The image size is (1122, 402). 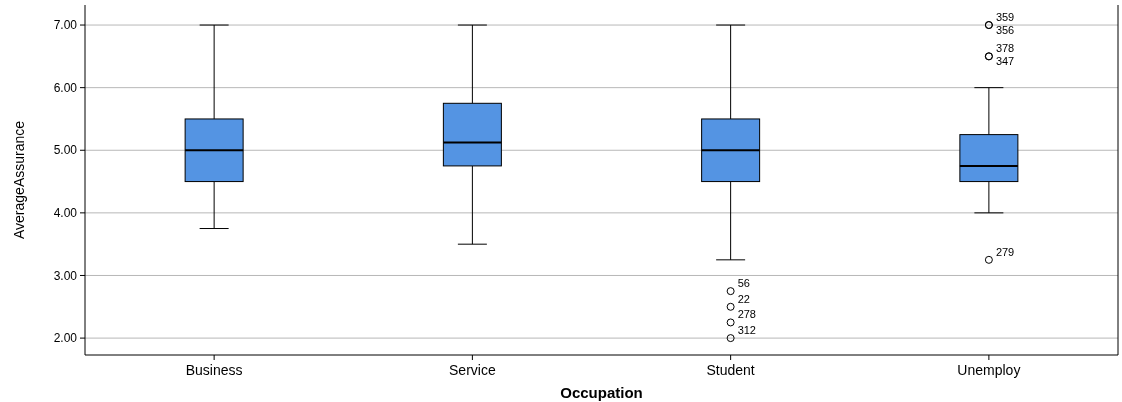 I want to click on x-tick-label: Student, so click(x=730, y=370).